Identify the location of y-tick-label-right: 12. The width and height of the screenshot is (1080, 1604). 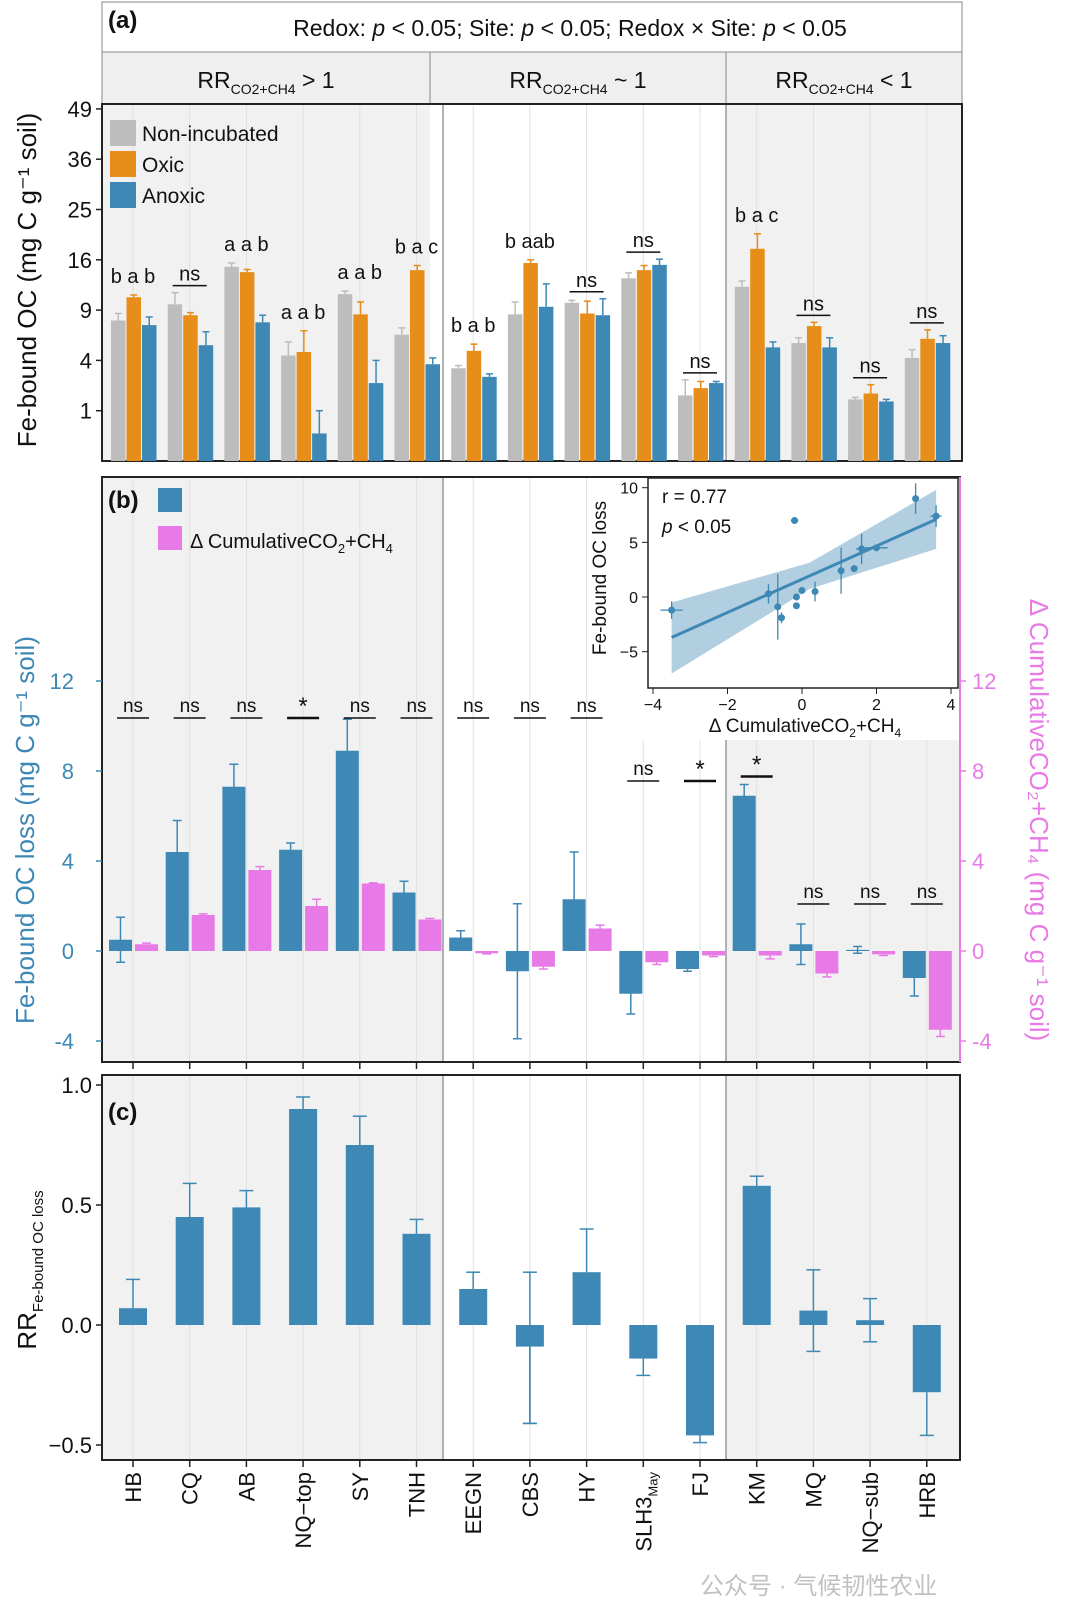
(984, 681).